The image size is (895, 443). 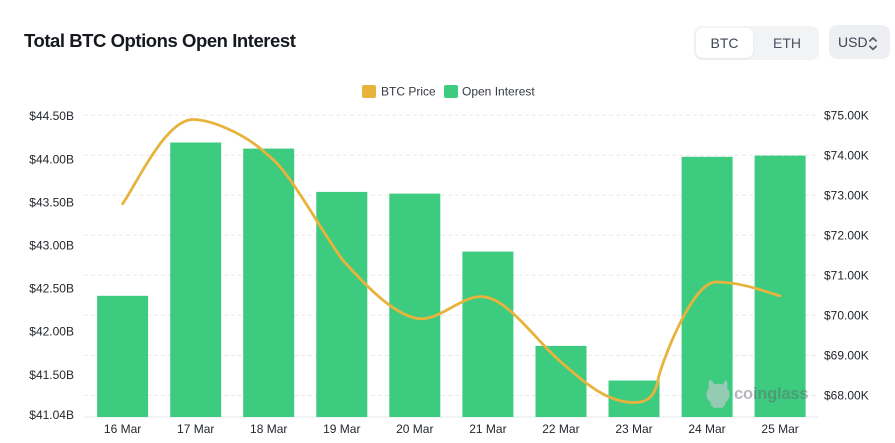 I want to click on svg-text: $41.04B, so click(x=51, y=415).